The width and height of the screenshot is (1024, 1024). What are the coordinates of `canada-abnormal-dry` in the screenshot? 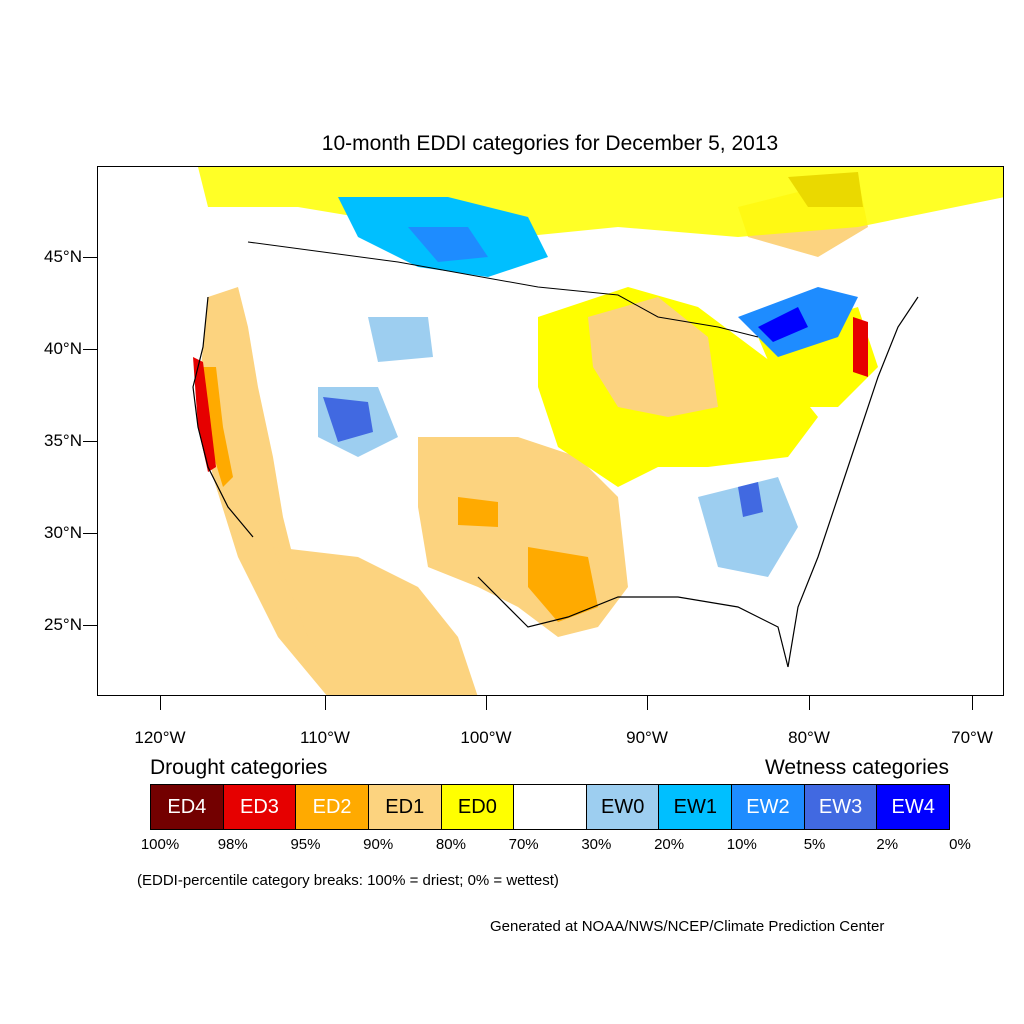 It's located at (600, 202).